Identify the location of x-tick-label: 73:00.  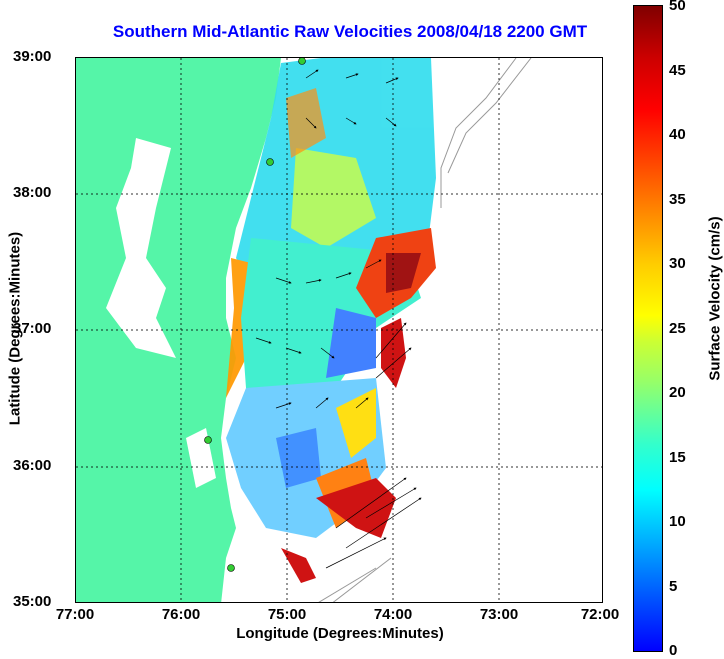
(499, 614).